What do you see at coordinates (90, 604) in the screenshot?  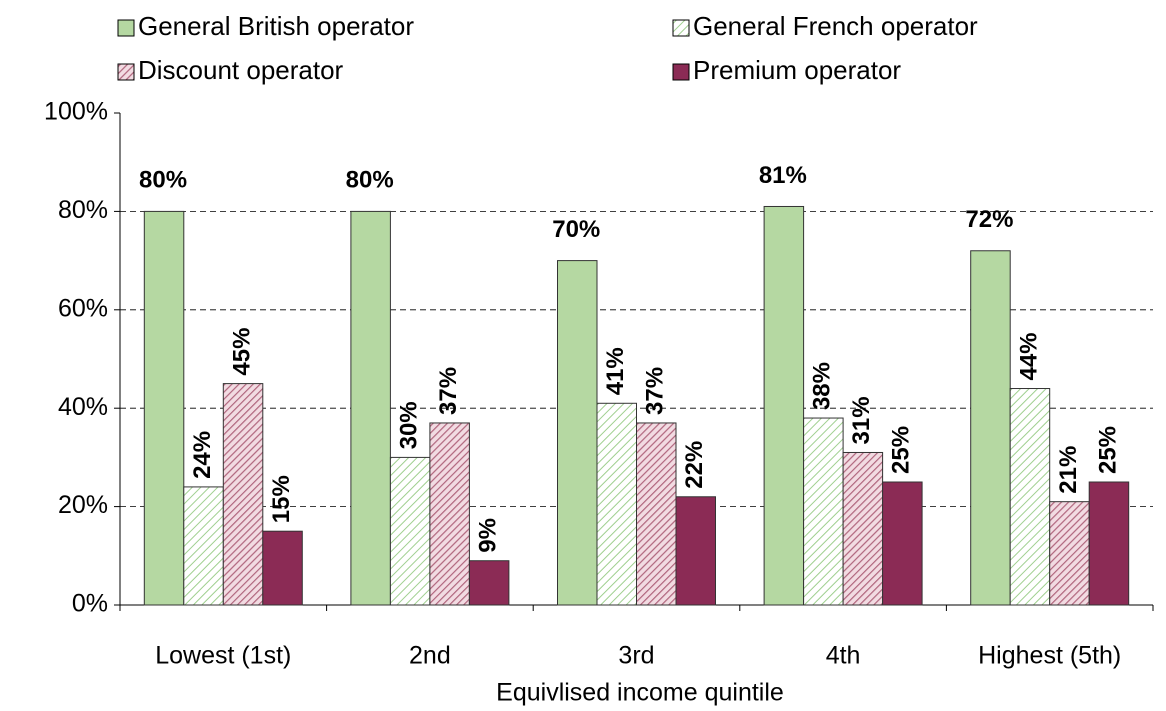 I see `y-tick-label: 0%` at bounding box center [90, 604].